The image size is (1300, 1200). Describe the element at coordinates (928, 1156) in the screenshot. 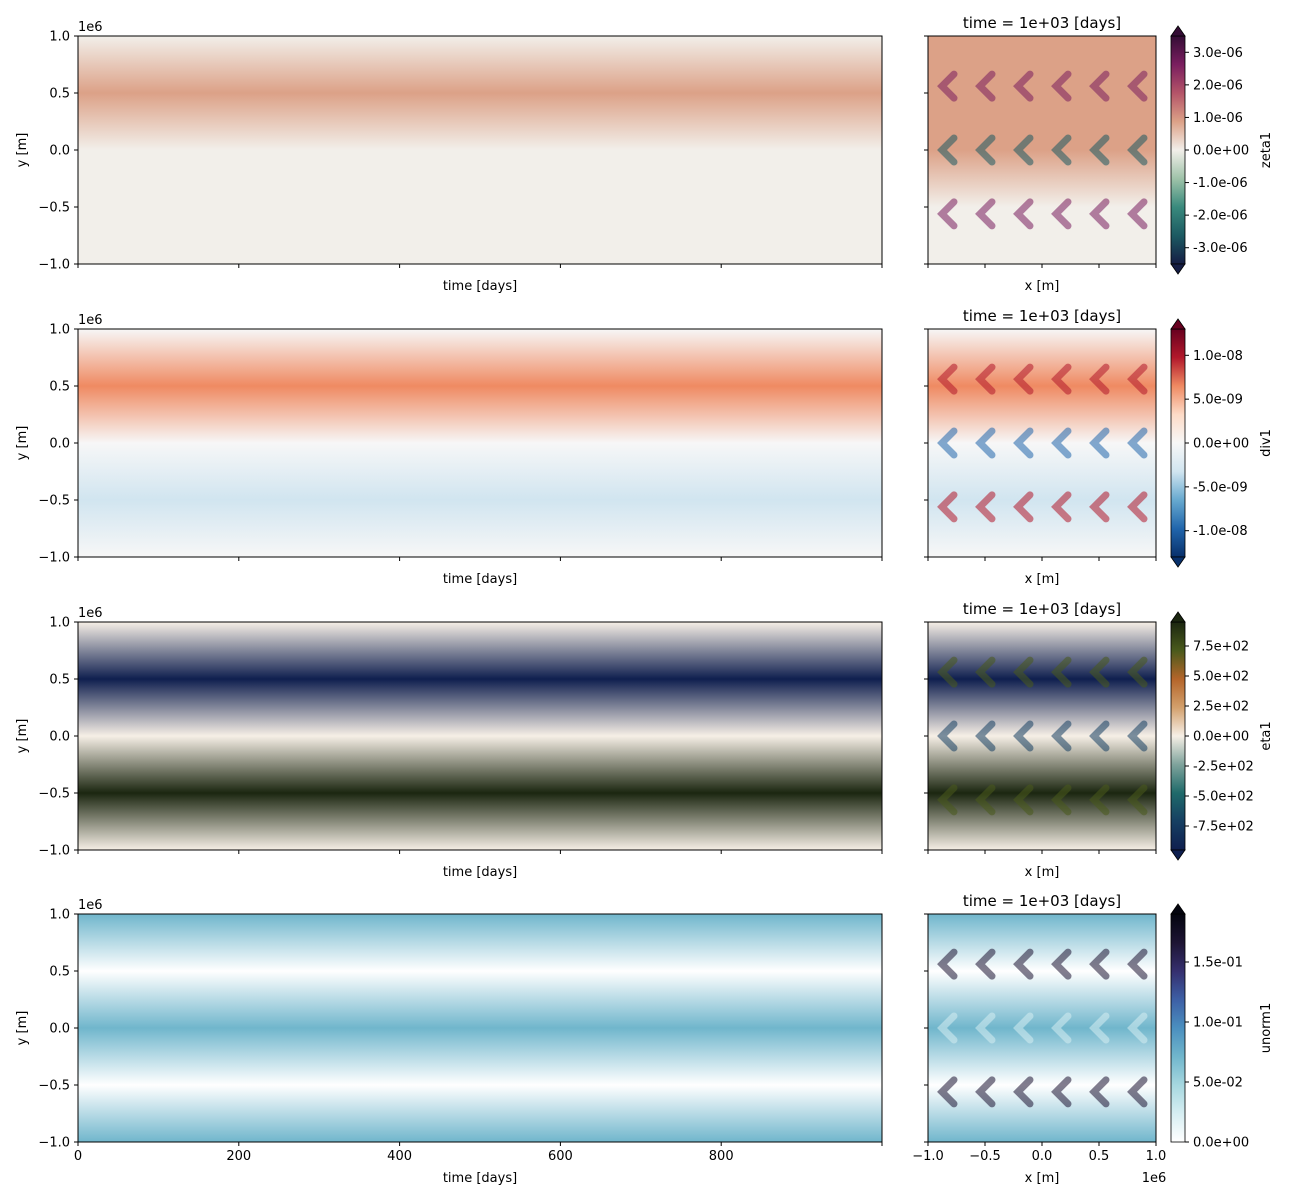

I see `x-tick-label: −1.0` at that location.